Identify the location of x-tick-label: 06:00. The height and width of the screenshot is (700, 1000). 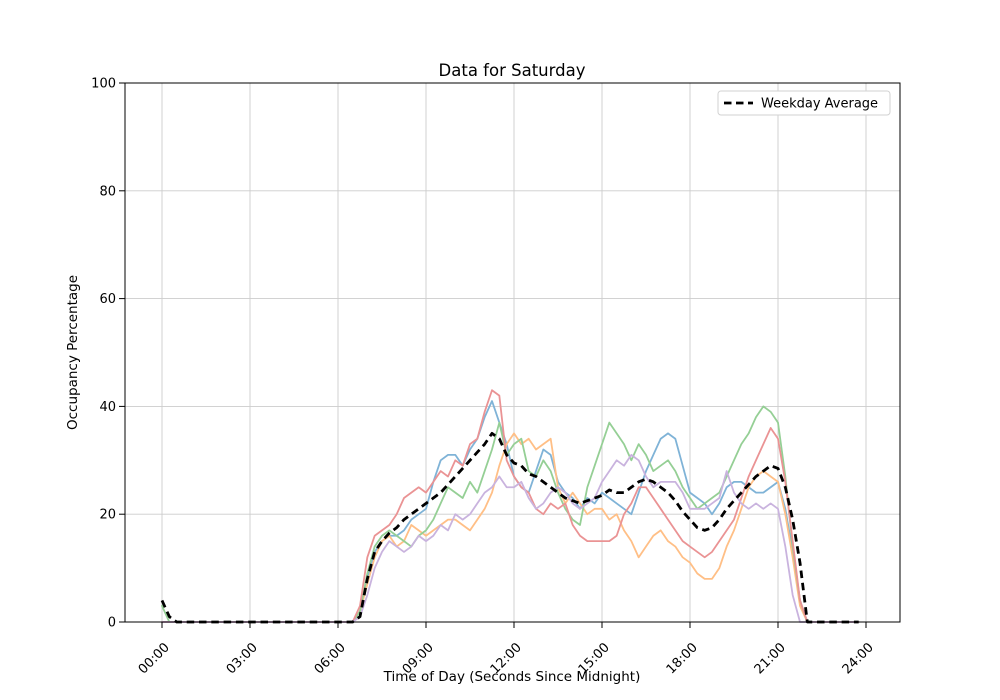
(330, 658).